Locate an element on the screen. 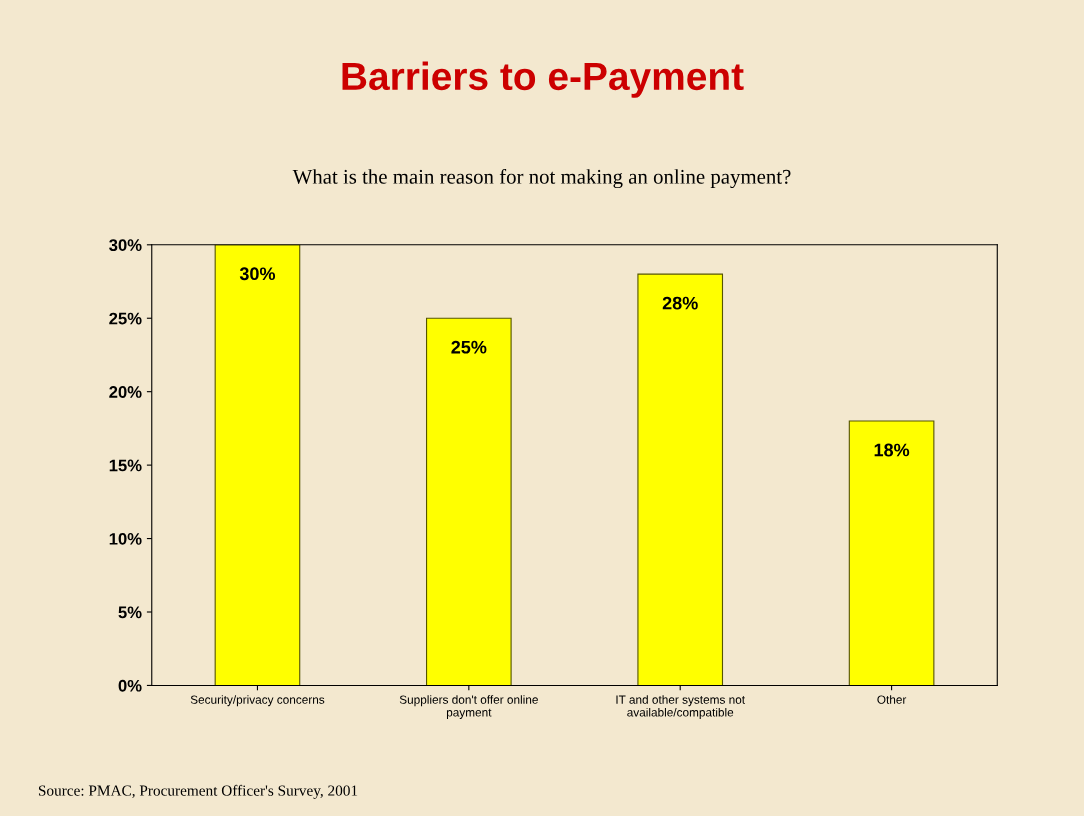  x-tick-label: IT and other systems not available/compatible is located at coordinates (680, 707).